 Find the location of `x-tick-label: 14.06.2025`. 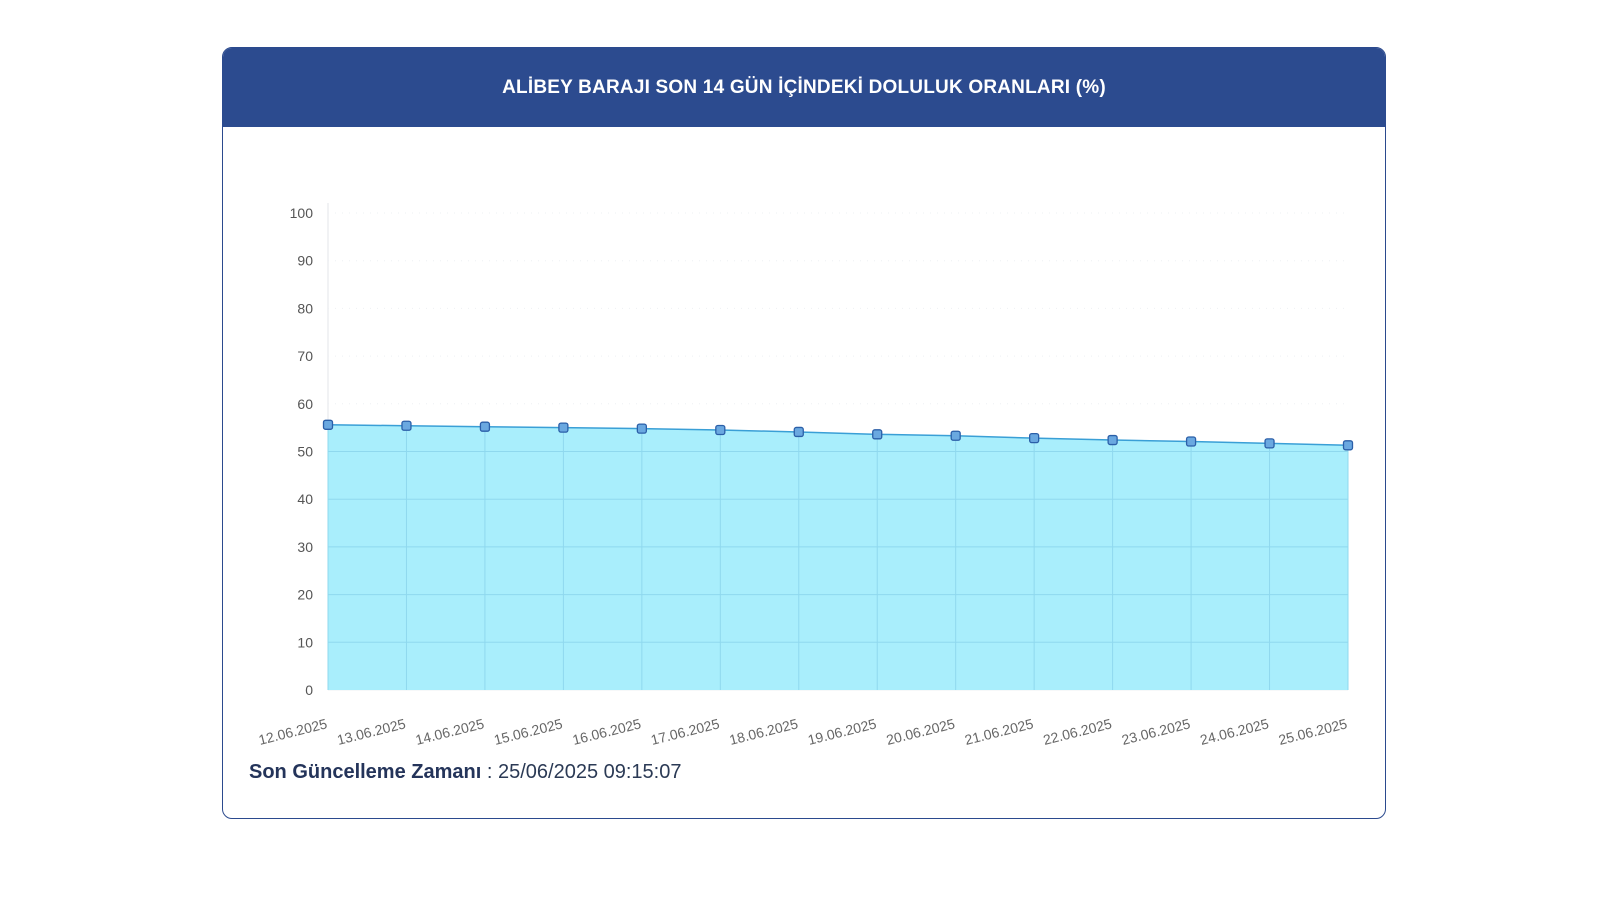

x-tick-label: 14.06.2025 is located at coordinates (450, 731).